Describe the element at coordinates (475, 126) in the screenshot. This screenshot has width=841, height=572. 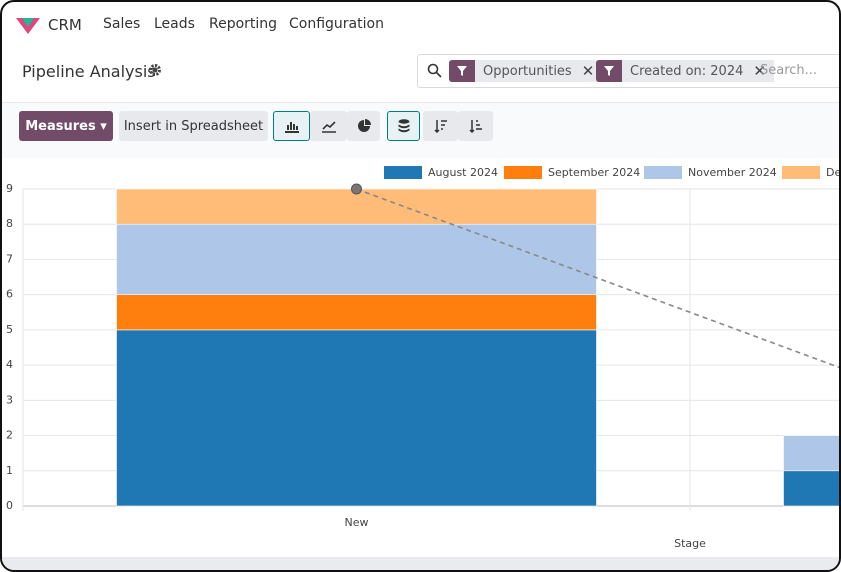
I see `sort-asc-button` at that location.